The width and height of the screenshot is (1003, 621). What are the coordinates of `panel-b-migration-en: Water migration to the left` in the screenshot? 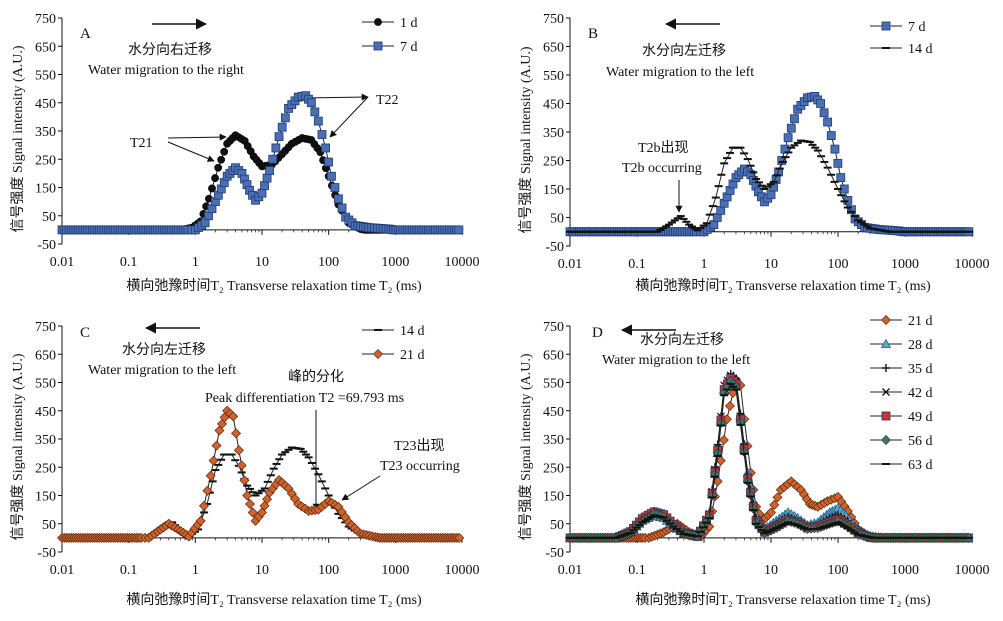 It's located at (680, 72).